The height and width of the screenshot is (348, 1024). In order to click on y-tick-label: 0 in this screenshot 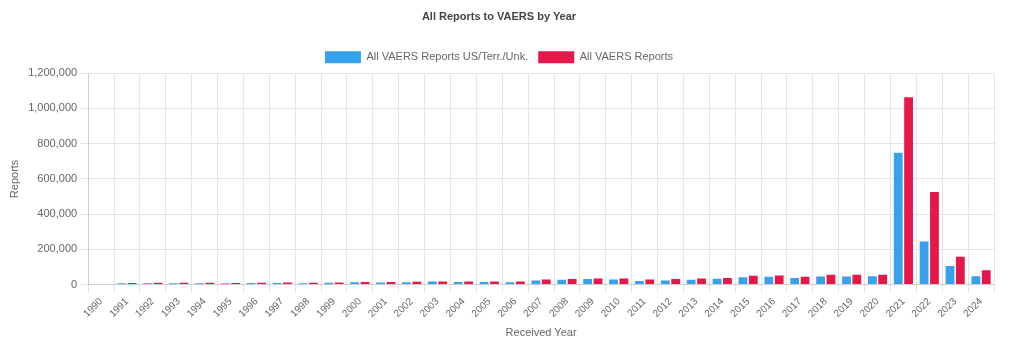, I will do `click(74, 283)`.